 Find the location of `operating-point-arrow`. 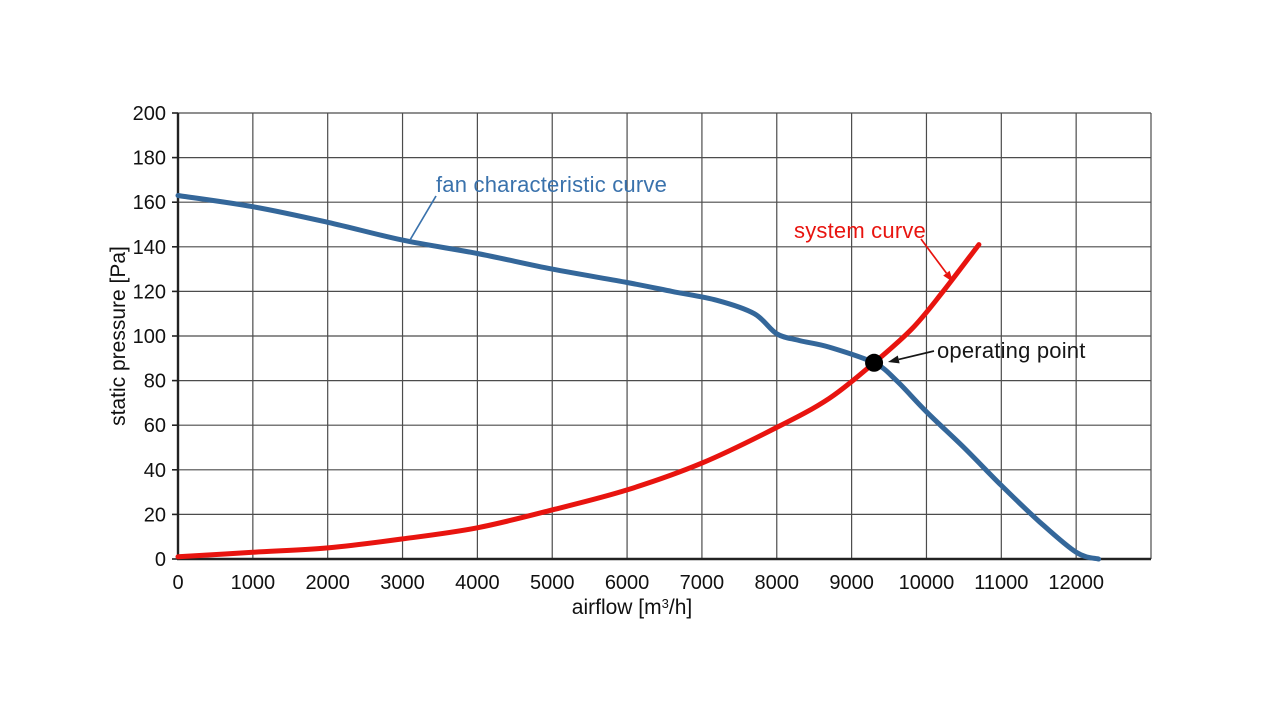

operating-point-arrow is located at coordinates (916, 355).